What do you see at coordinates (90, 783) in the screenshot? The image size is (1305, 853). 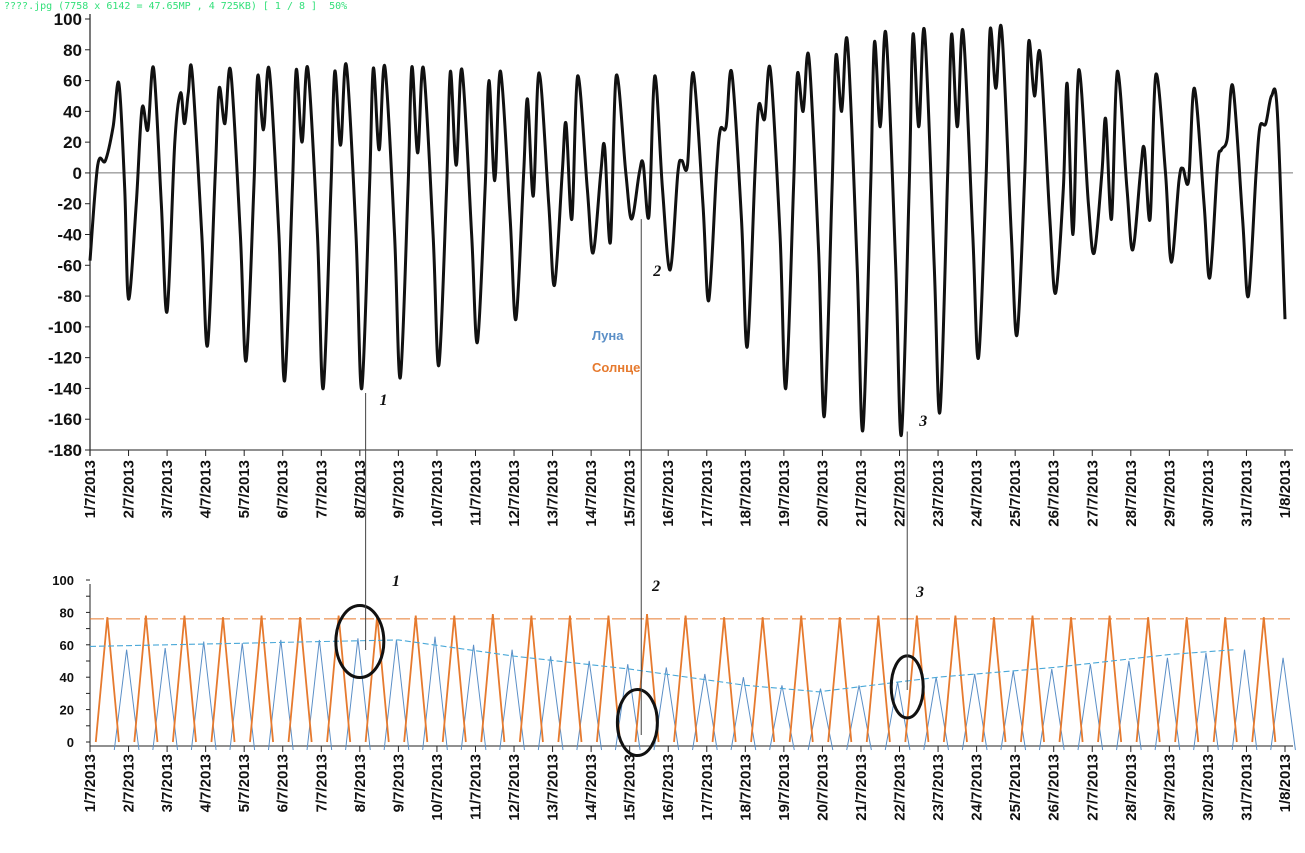 I see `bottom-x-tick-label: 1/7/2013` at bounding box center [90, 783].